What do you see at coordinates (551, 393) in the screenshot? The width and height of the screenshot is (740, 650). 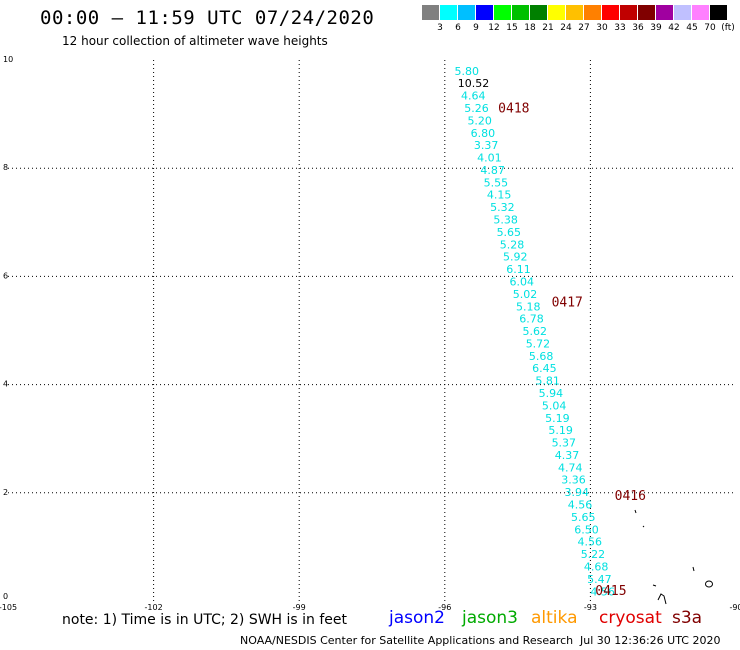 I see `wave-height-value: 5.94` at bounding box center [551, 393].